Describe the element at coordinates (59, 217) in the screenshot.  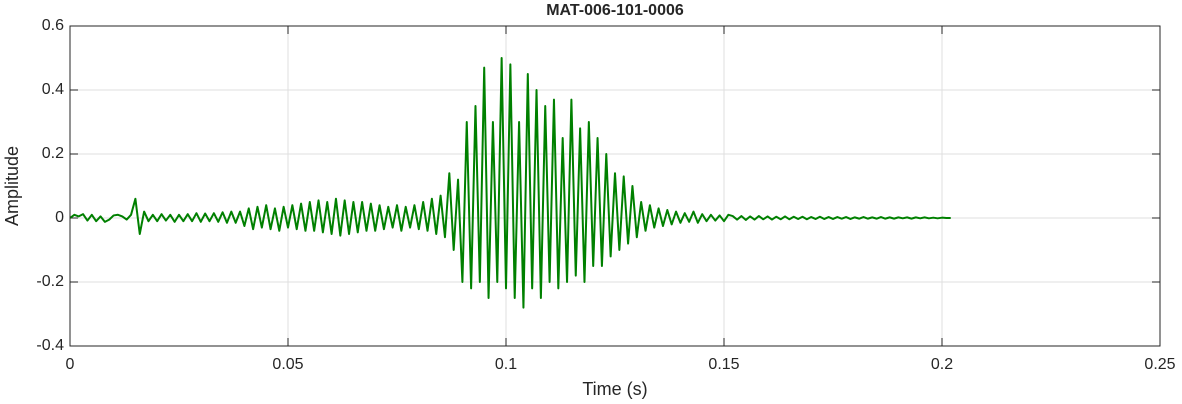
I see `y-tick-label: 0` at that location.